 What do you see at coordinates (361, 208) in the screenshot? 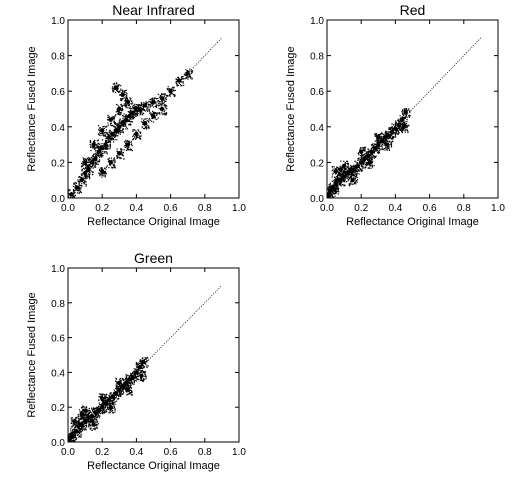
I see `x-tick-label: 0.2` at bounding box center [361, 208].